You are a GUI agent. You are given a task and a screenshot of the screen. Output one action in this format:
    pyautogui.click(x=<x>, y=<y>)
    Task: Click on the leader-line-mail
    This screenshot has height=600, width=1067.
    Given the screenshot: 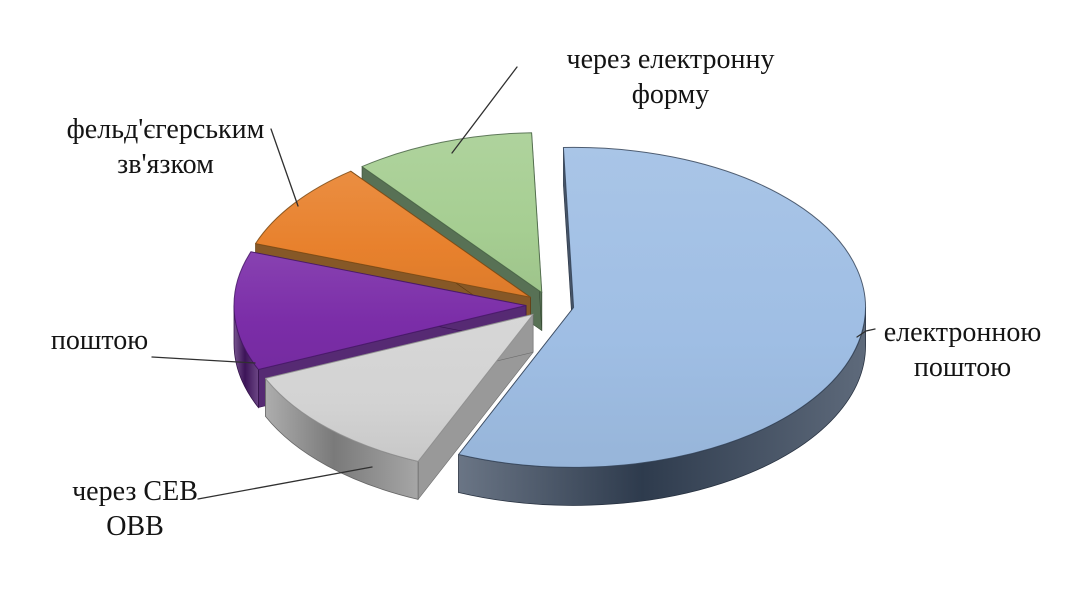 What is the action you would take?
    pyautogui.click(x=203, y=360)
    